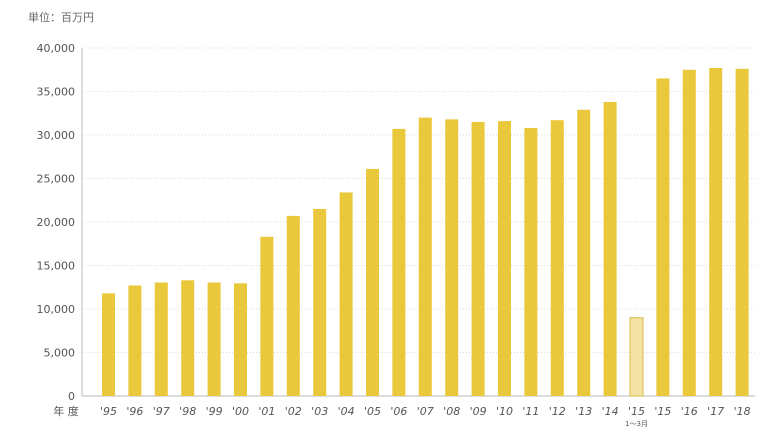  I want to click on x-tick-label: '97, so click(161, 411).